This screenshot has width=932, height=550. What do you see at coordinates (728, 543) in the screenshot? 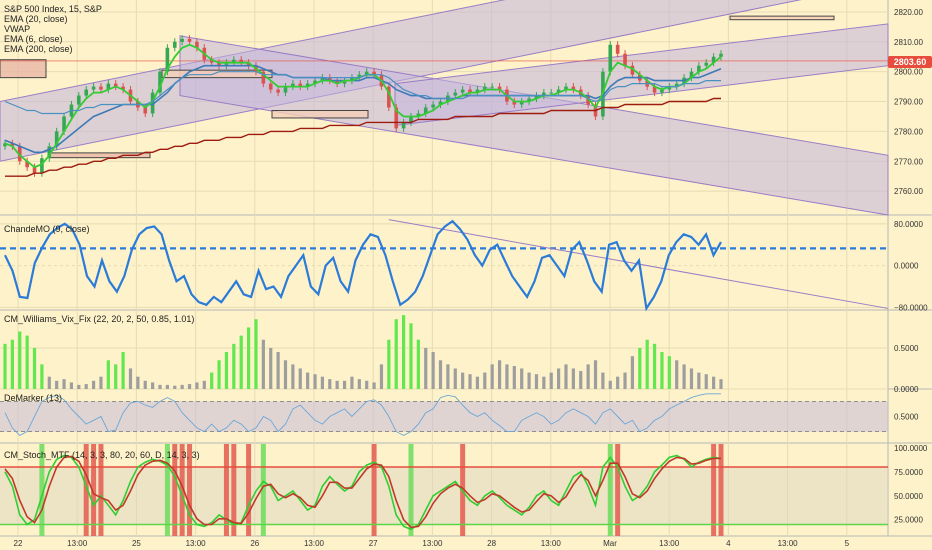
I see `time-tick-label: 4` at bounding box center [728, 543].